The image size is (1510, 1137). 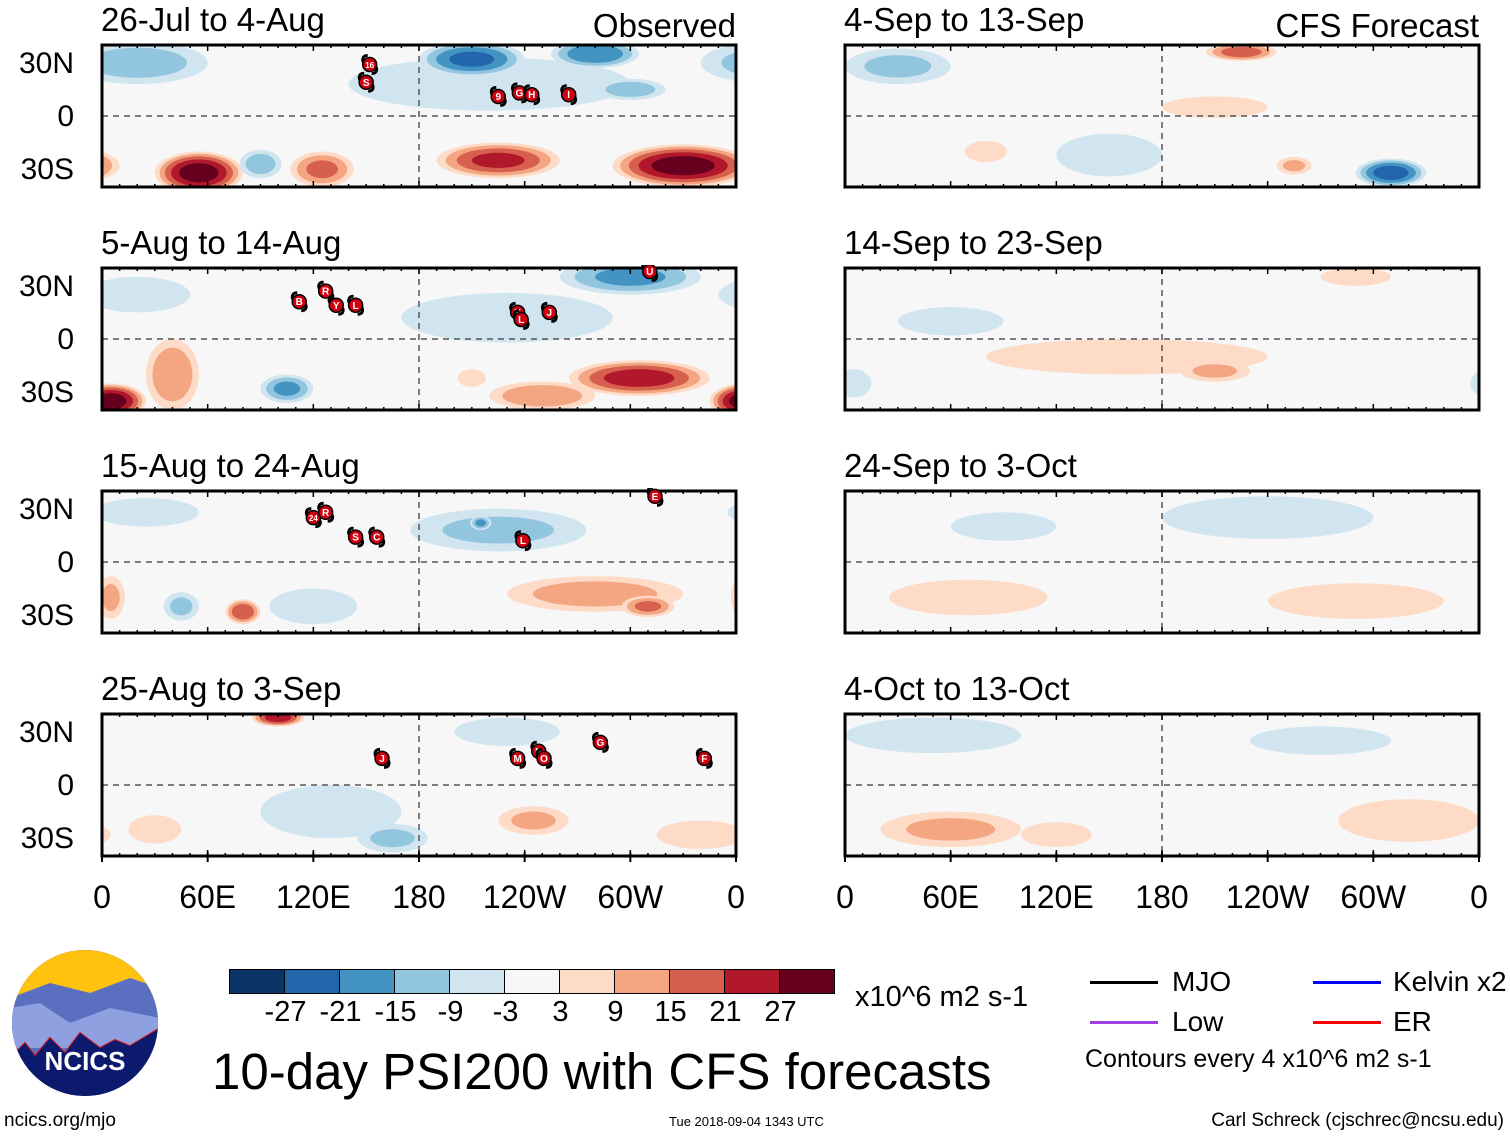 I want to click on storm-label: E, so click(x=655, y=497).